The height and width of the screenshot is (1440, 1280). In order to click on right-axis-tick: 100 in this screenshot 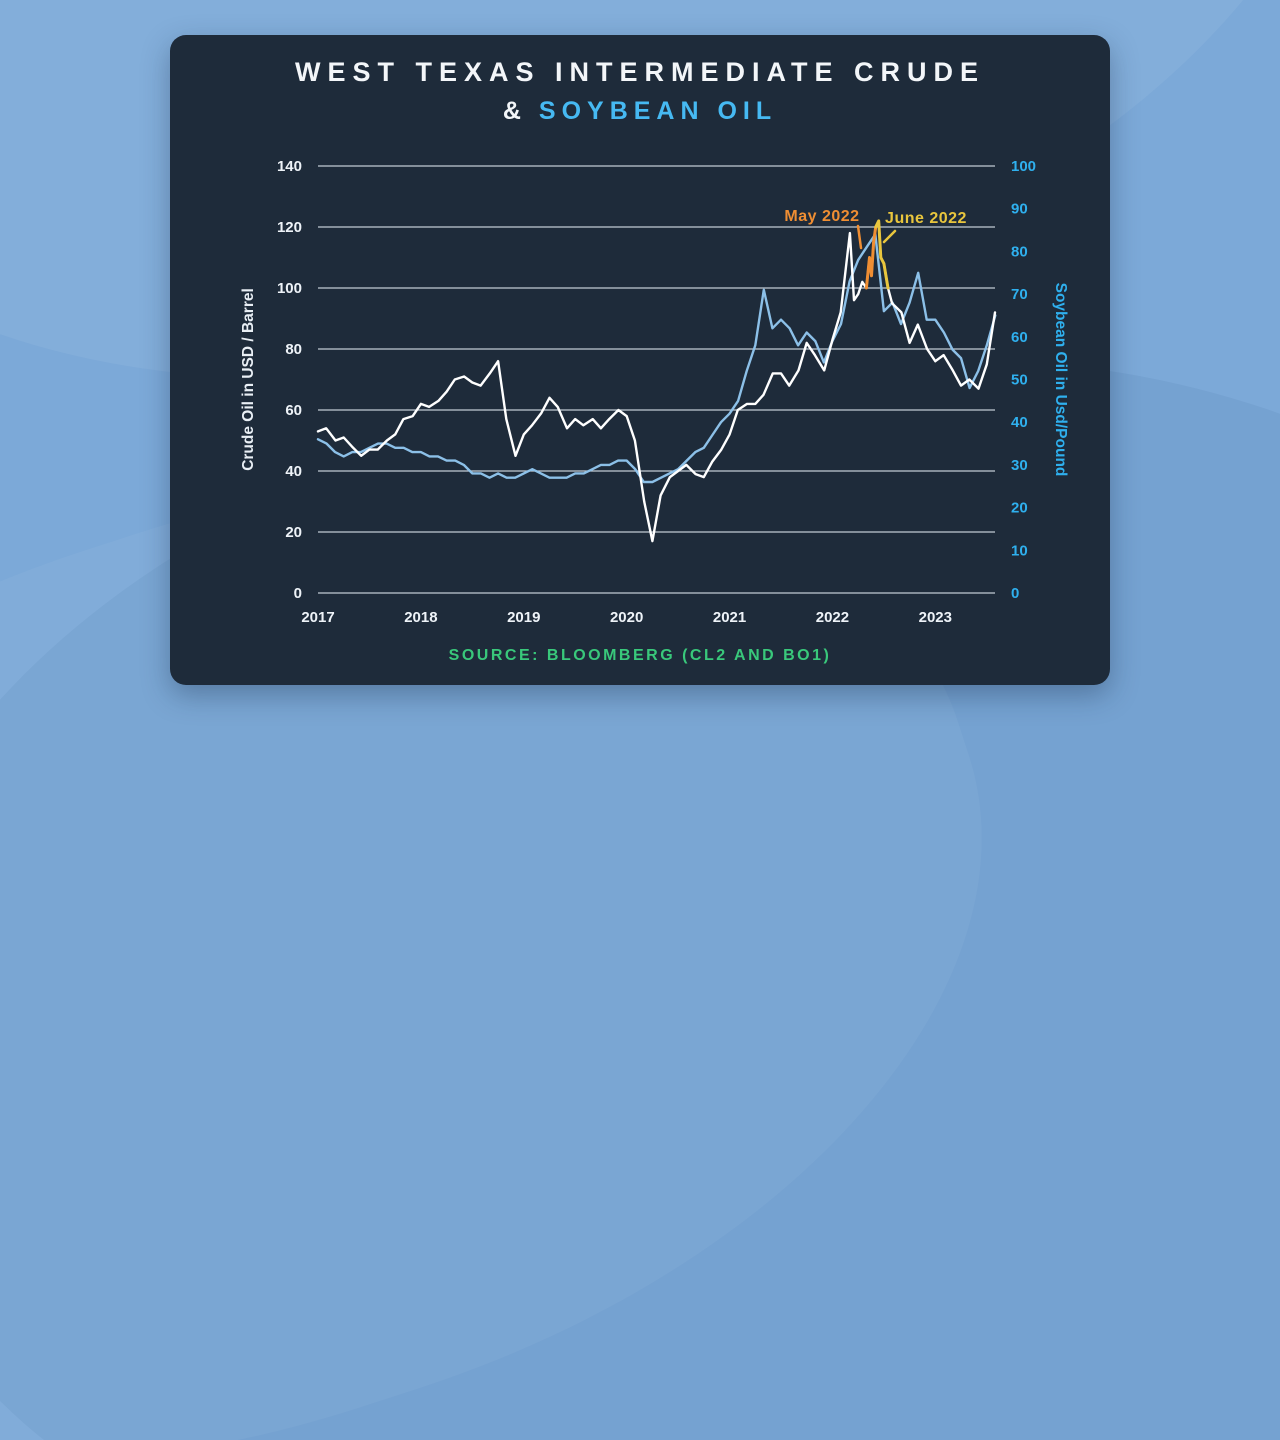, I will do `click(1023, 166)`.